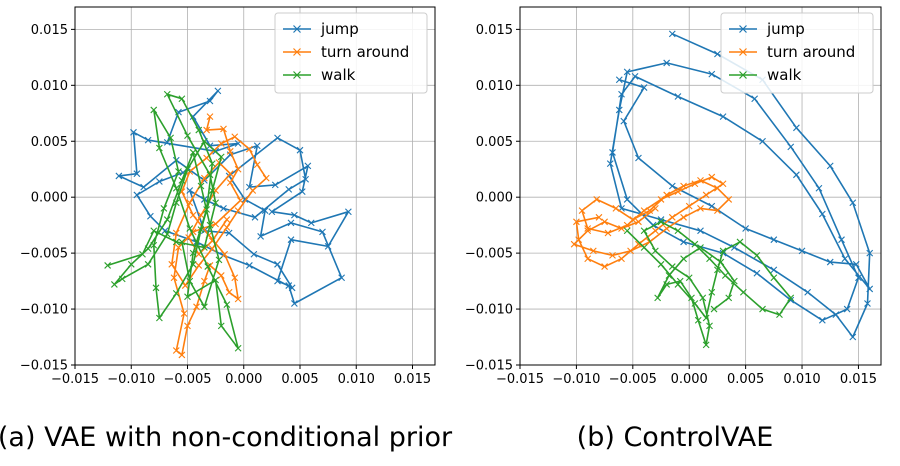 This screenshot has width=900, height=466. Describe the element at coordinates (297, 52) in the screenshot. I see `legend-marker` at that location.